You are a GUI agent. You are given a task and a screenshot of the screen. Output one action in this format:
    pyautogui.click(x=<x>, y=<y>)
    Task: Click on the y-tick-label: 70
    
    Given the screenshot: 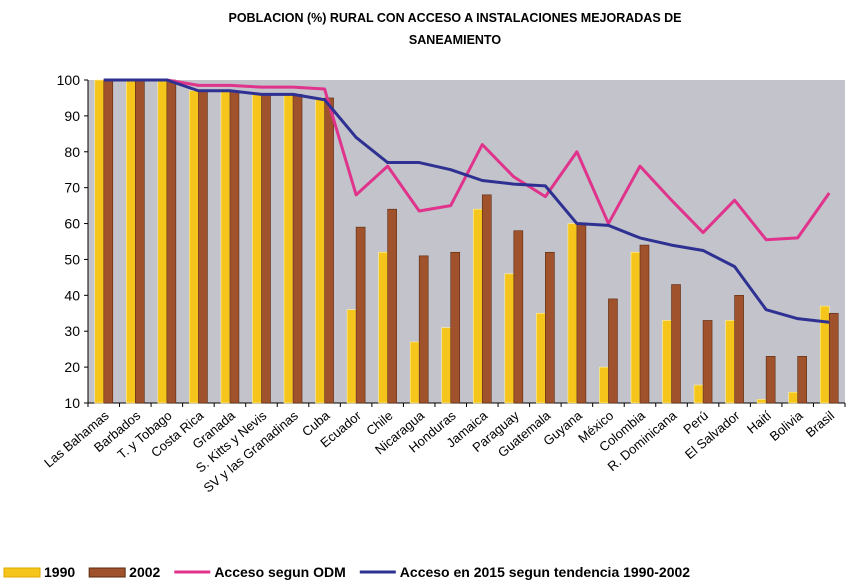 What is the action you would take?
    pyautogui.click(x=72, y=188)
    